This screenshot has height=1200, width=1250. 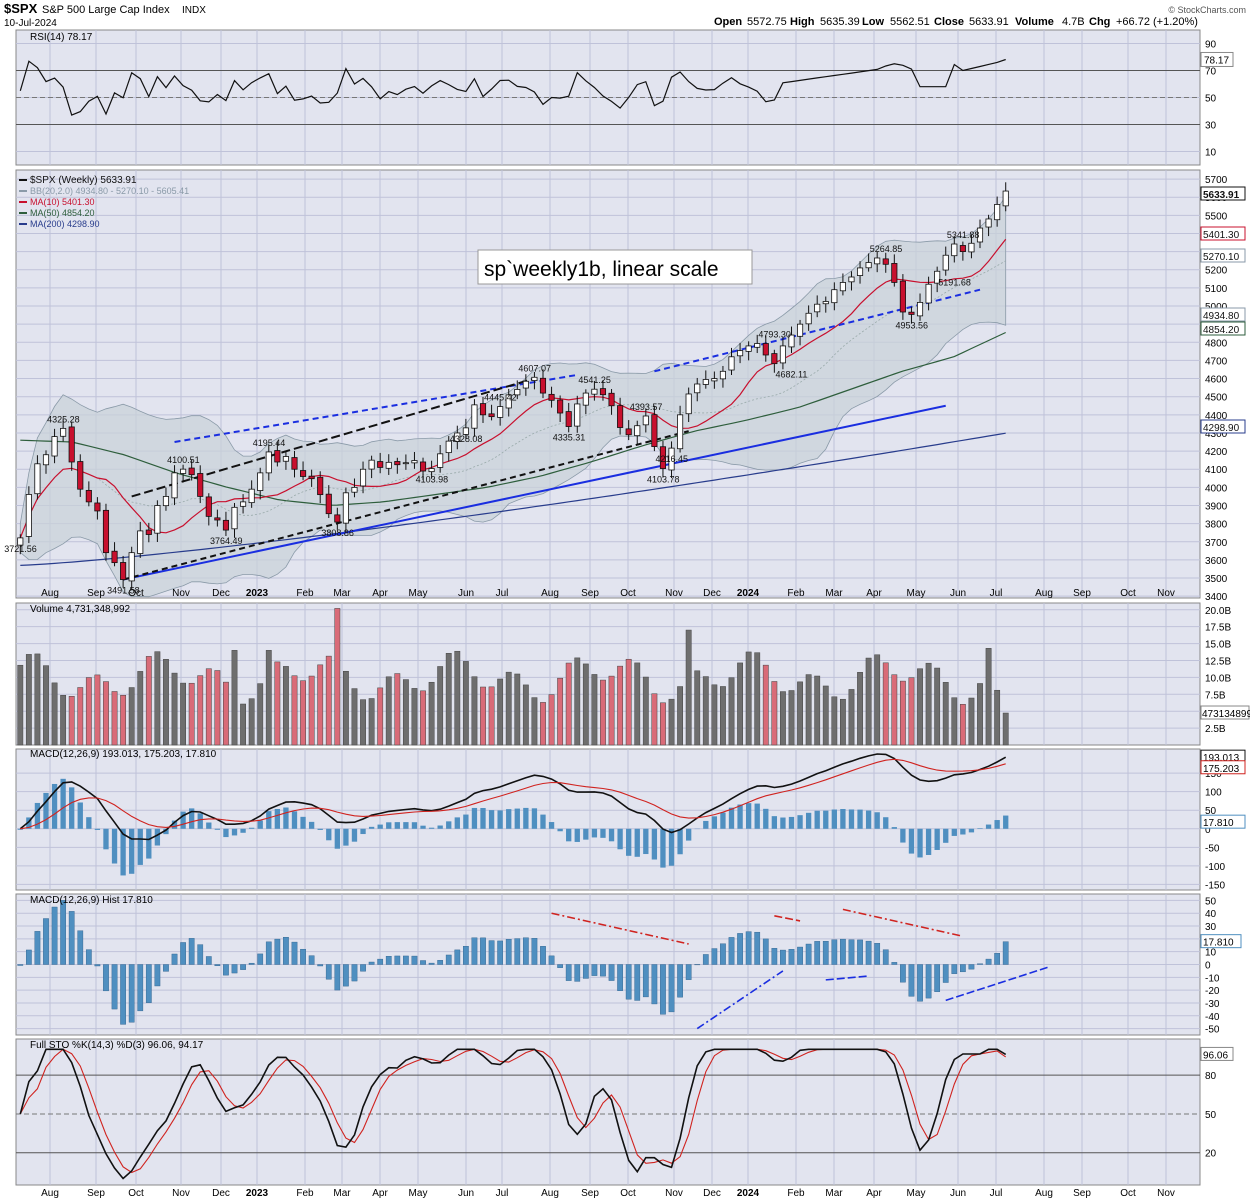 What do you see at coordinates (1221, 941) in the screenshot?
I see `hist-tag-box` at bounding box center [1221, 941].